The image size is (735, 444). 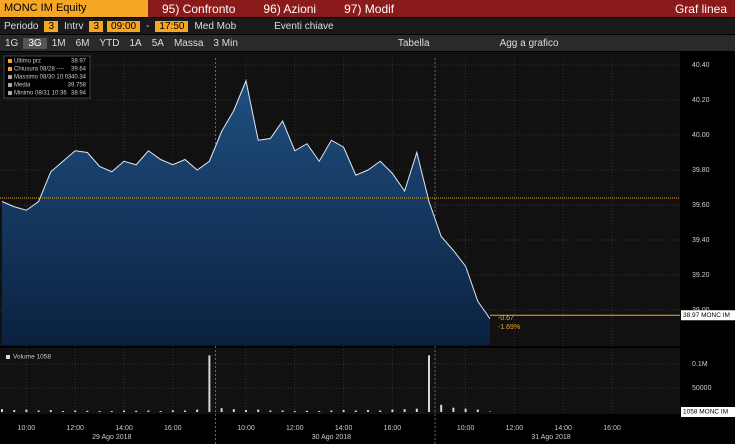 I want to click on y-tick-label: 39.60, so click(x=701, y=205).